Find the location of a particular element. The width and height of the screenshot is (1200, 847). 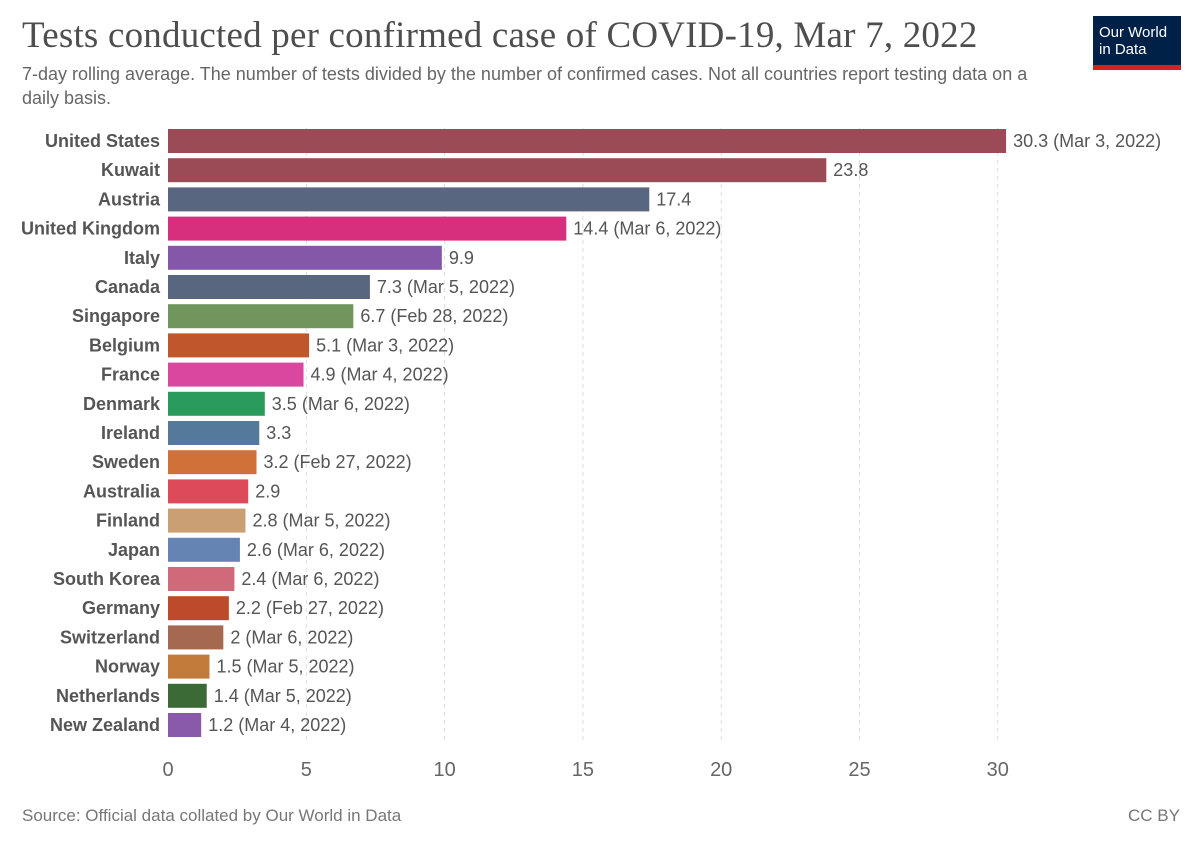

category-label: Kuwait is located at coordinates (130, 170).